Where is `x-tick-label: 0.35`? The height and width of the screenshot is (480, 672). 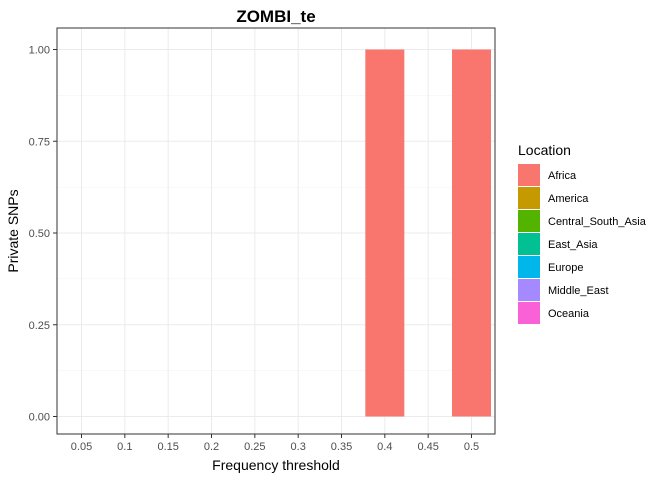
x-tick-label: 0.35 is located at coordinates (341, 447).